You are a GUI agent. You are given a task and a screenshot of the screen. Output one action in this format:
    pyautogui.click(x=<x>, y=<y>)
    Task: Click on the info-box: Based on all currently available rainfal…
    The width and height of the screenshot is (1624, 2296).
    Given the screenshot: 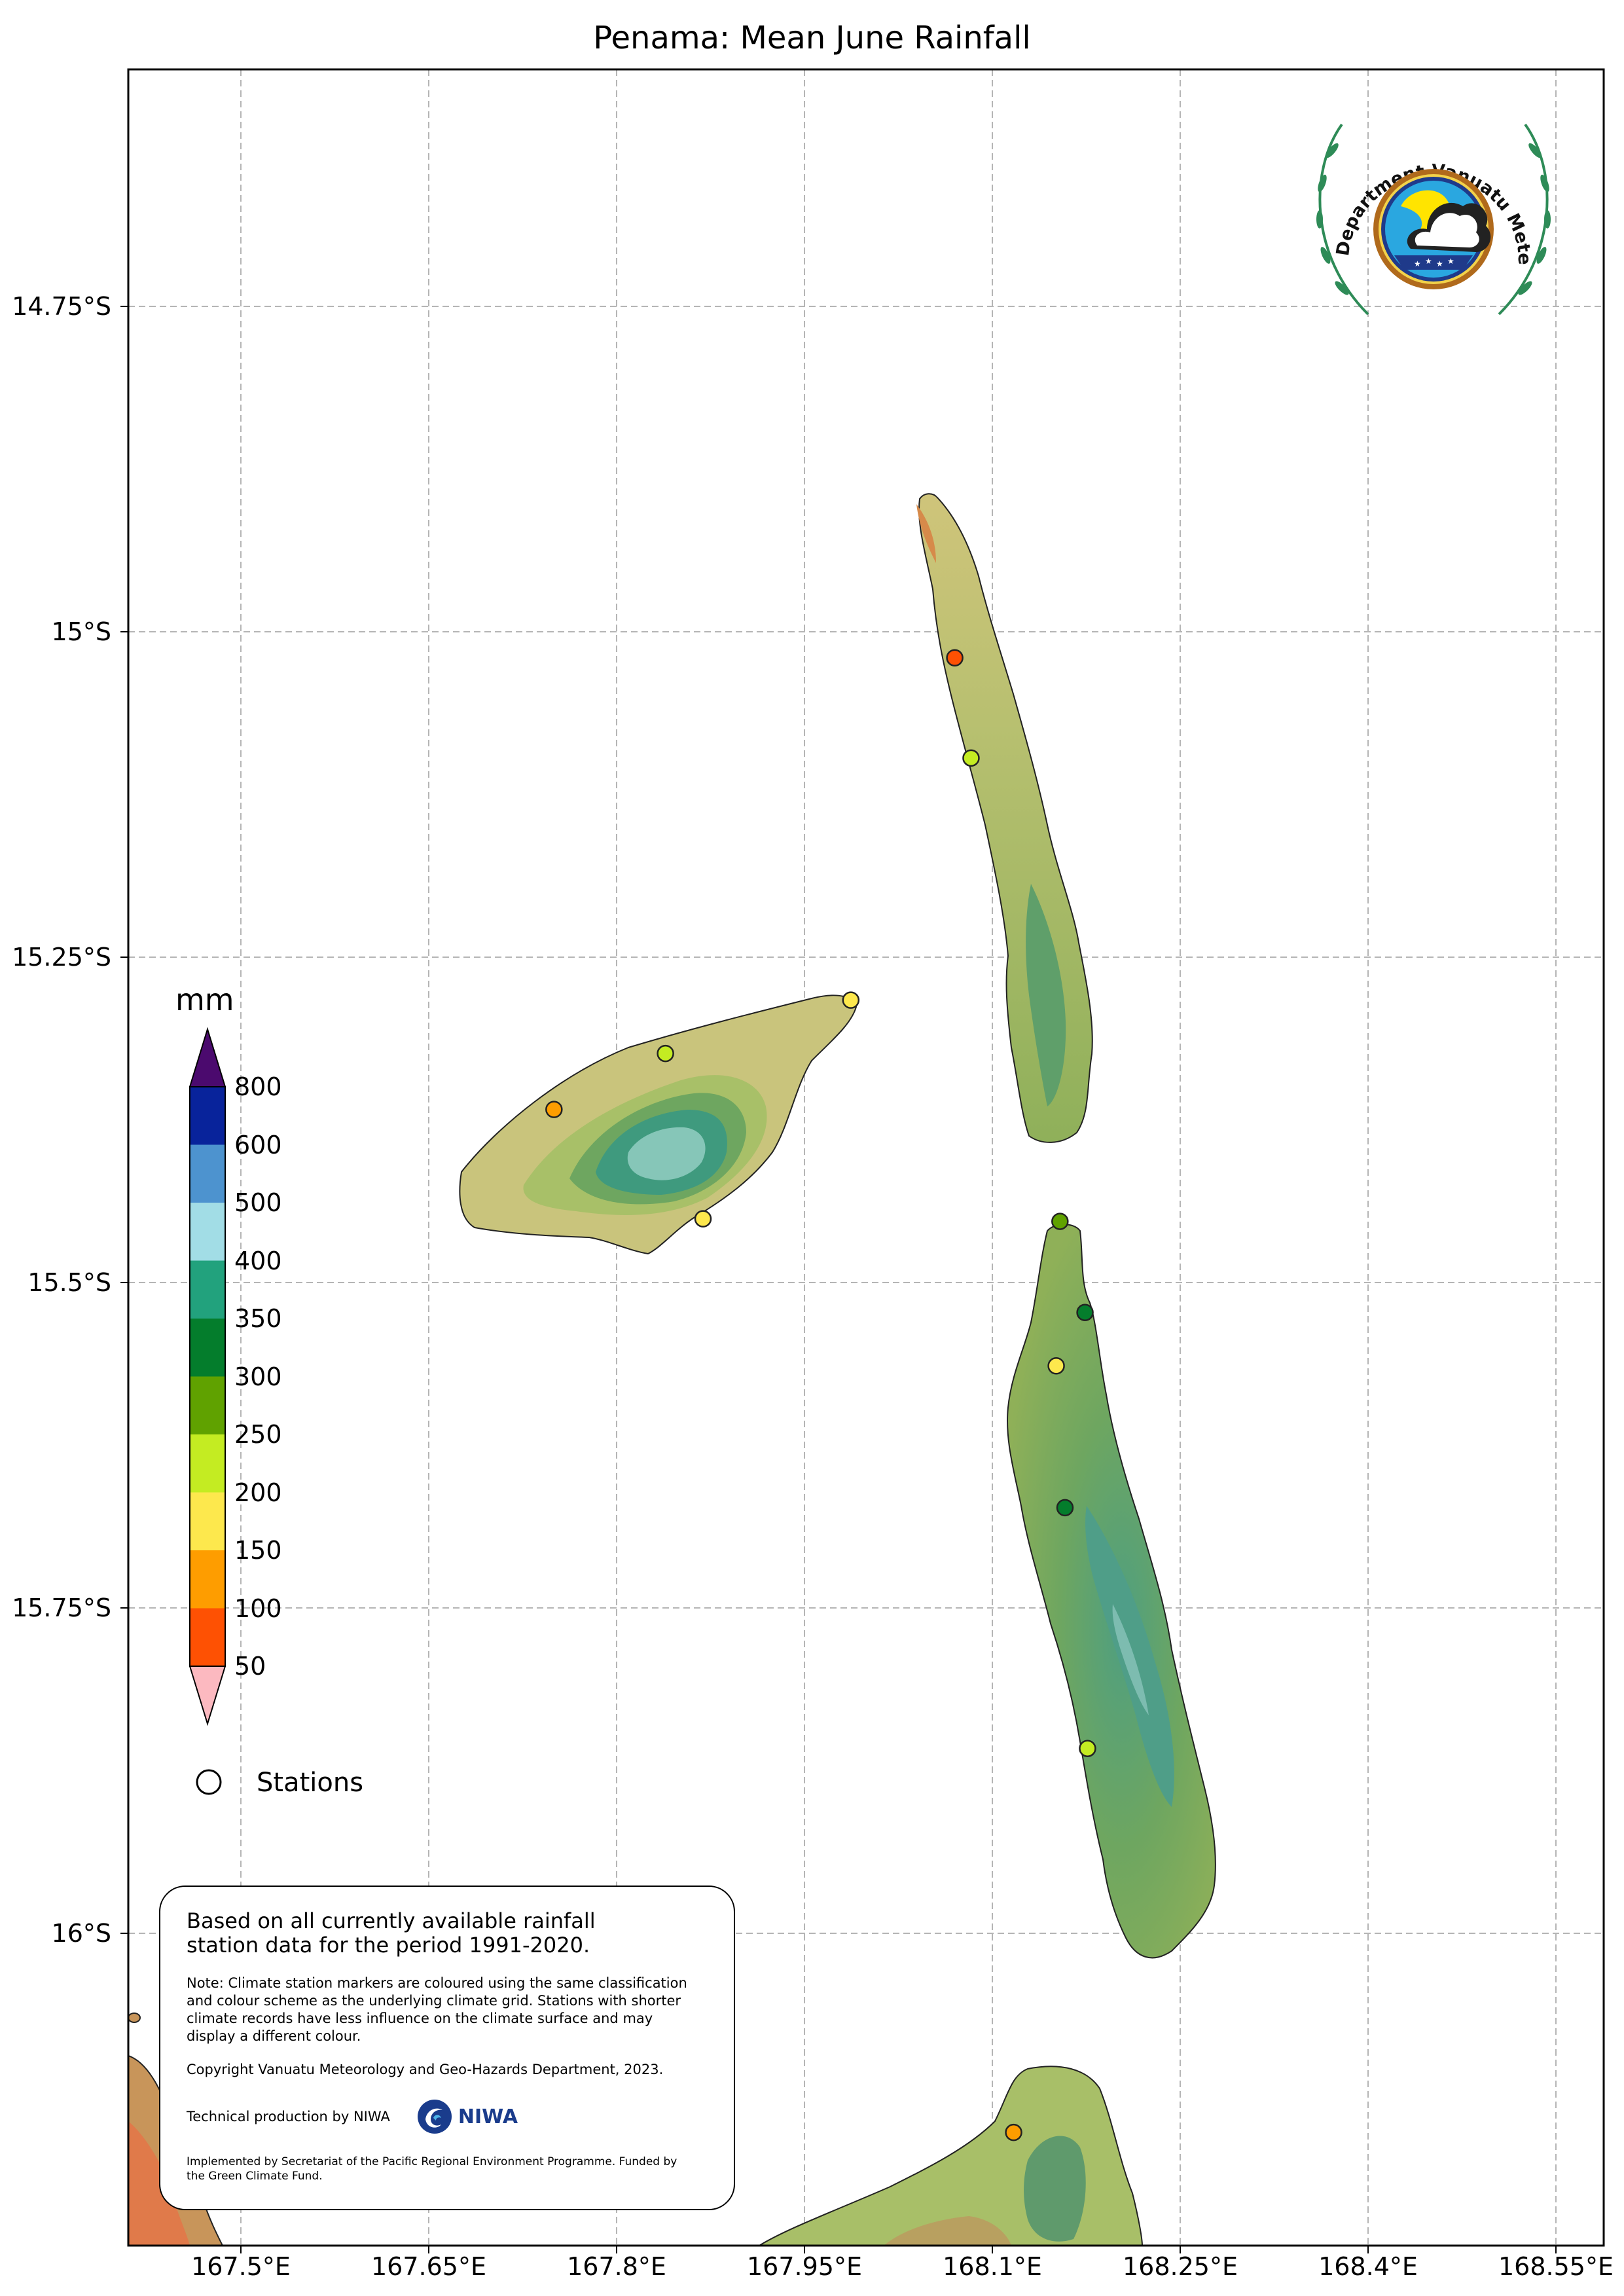 What is the action you would take?
    pyautogui.click(x=447, y=2048)
    